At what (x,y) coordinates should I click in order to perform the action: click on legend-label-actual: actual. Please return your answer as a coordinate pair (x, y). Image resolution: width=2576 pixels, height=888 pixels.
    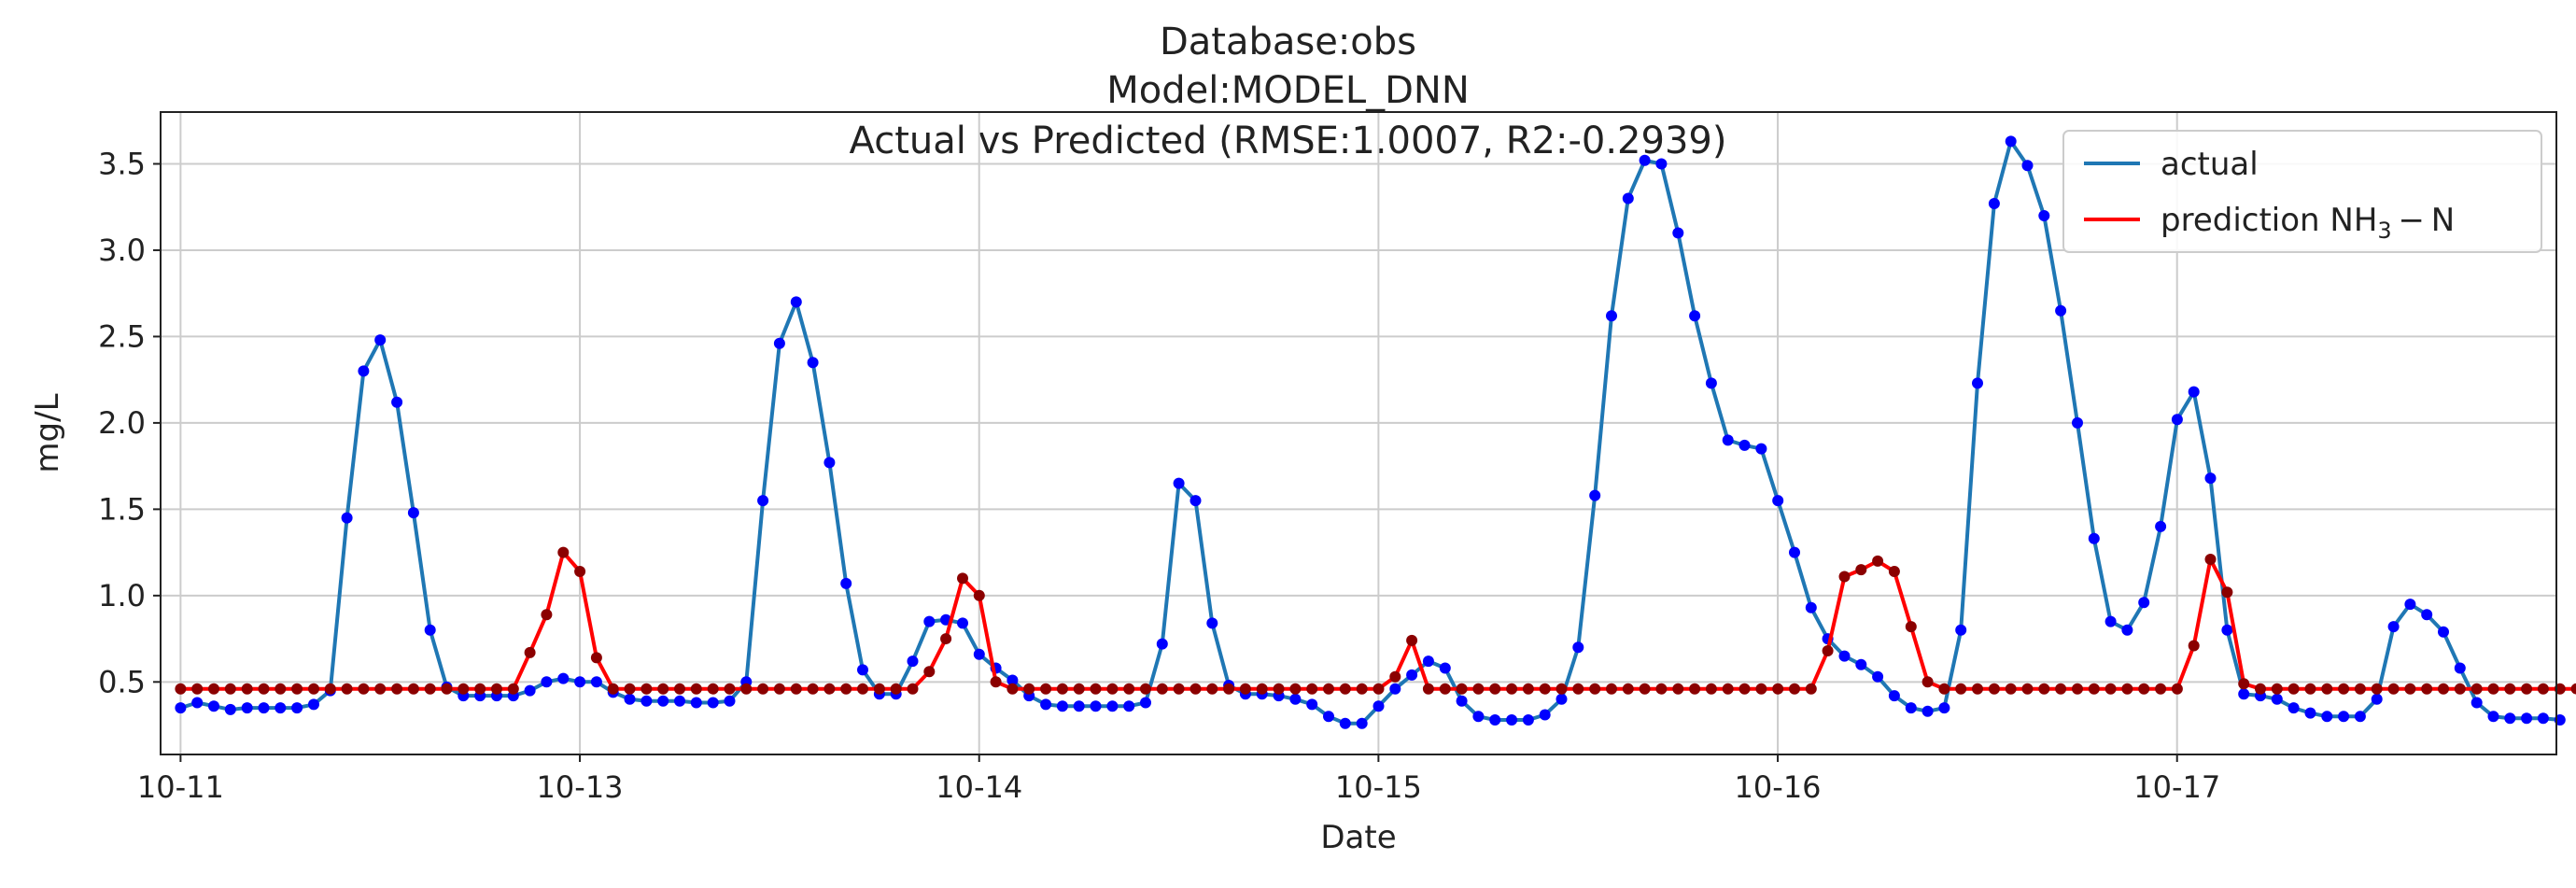
    Looking at the image, I should click on (2210, 164).